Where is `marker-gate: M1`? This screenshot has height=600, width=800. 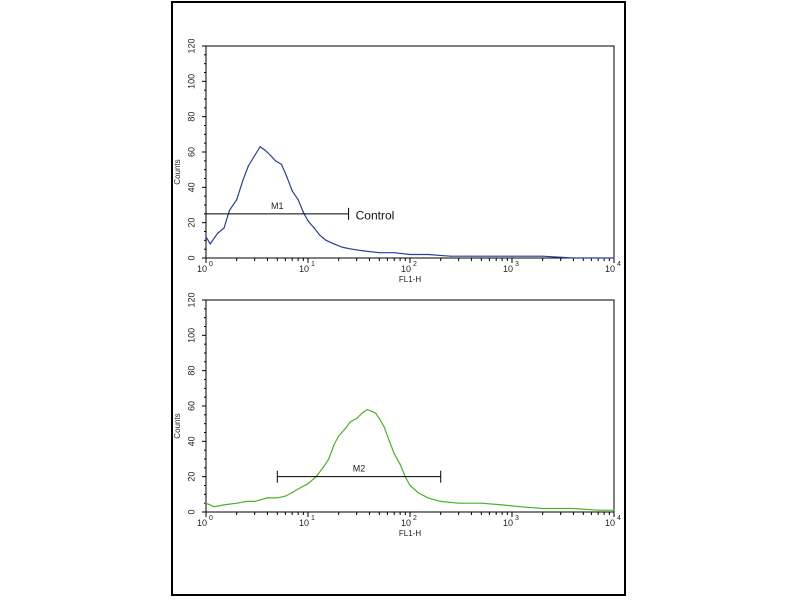 marker-gate: M1 is located at coordinates (277, 210).